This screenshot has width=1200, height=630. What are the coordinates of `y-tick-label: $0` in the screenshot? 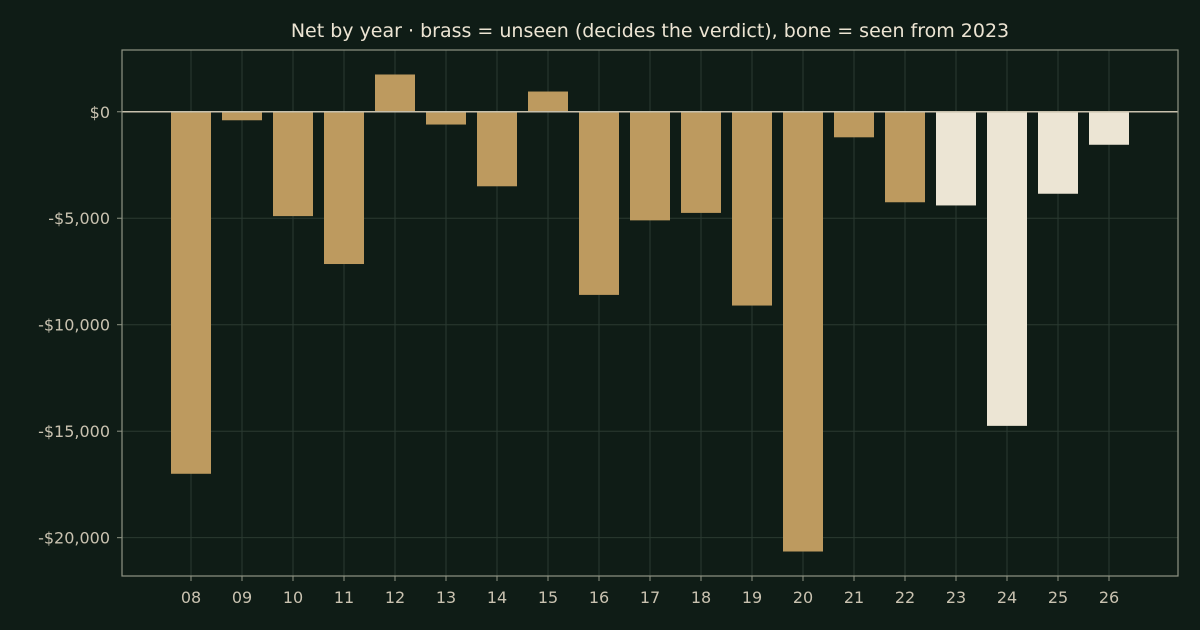 It's located at (100, 112).